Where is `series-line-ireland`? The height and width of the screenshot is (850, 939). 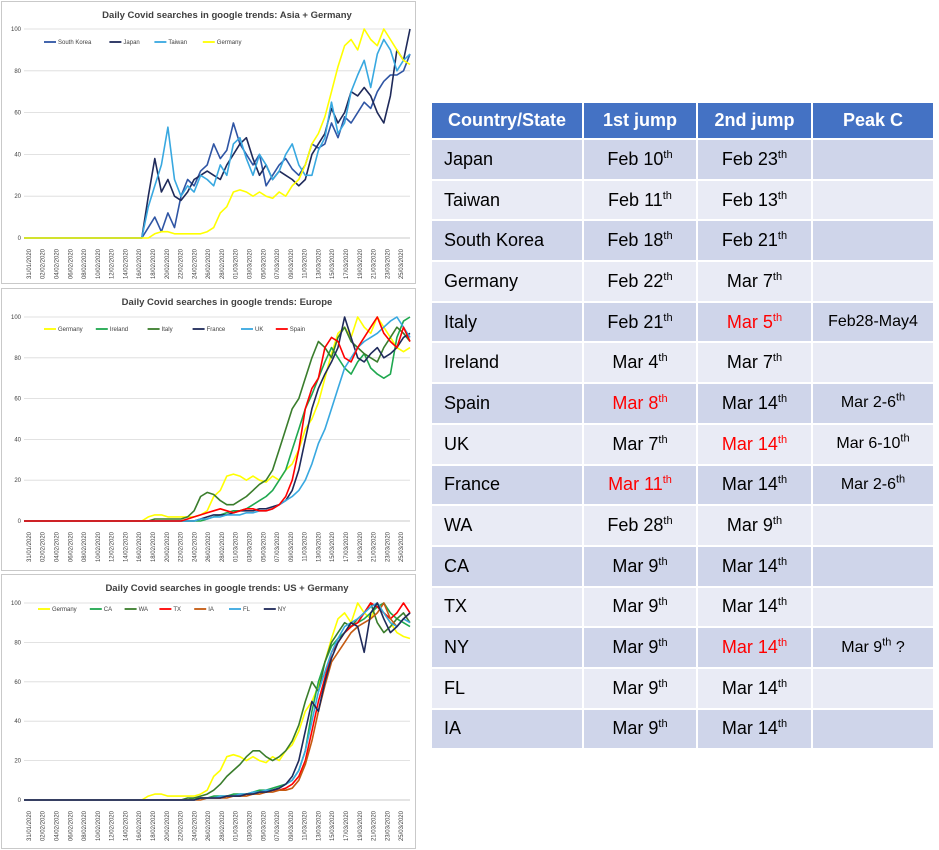
series-line-ireland is located at coordinates (217, 419).